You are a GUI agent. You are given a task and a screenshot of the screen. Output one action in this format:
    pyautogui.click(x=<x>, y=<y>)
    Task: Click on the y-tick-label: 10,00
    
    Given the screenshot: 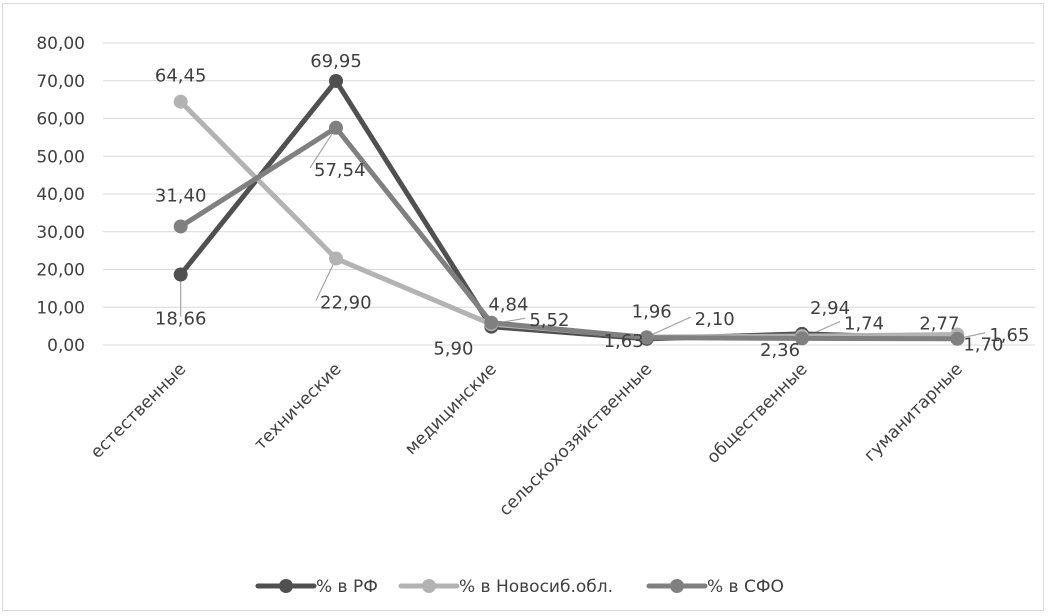 What is the action you would take?
    pyautogui.click(x=60, y=308)
    